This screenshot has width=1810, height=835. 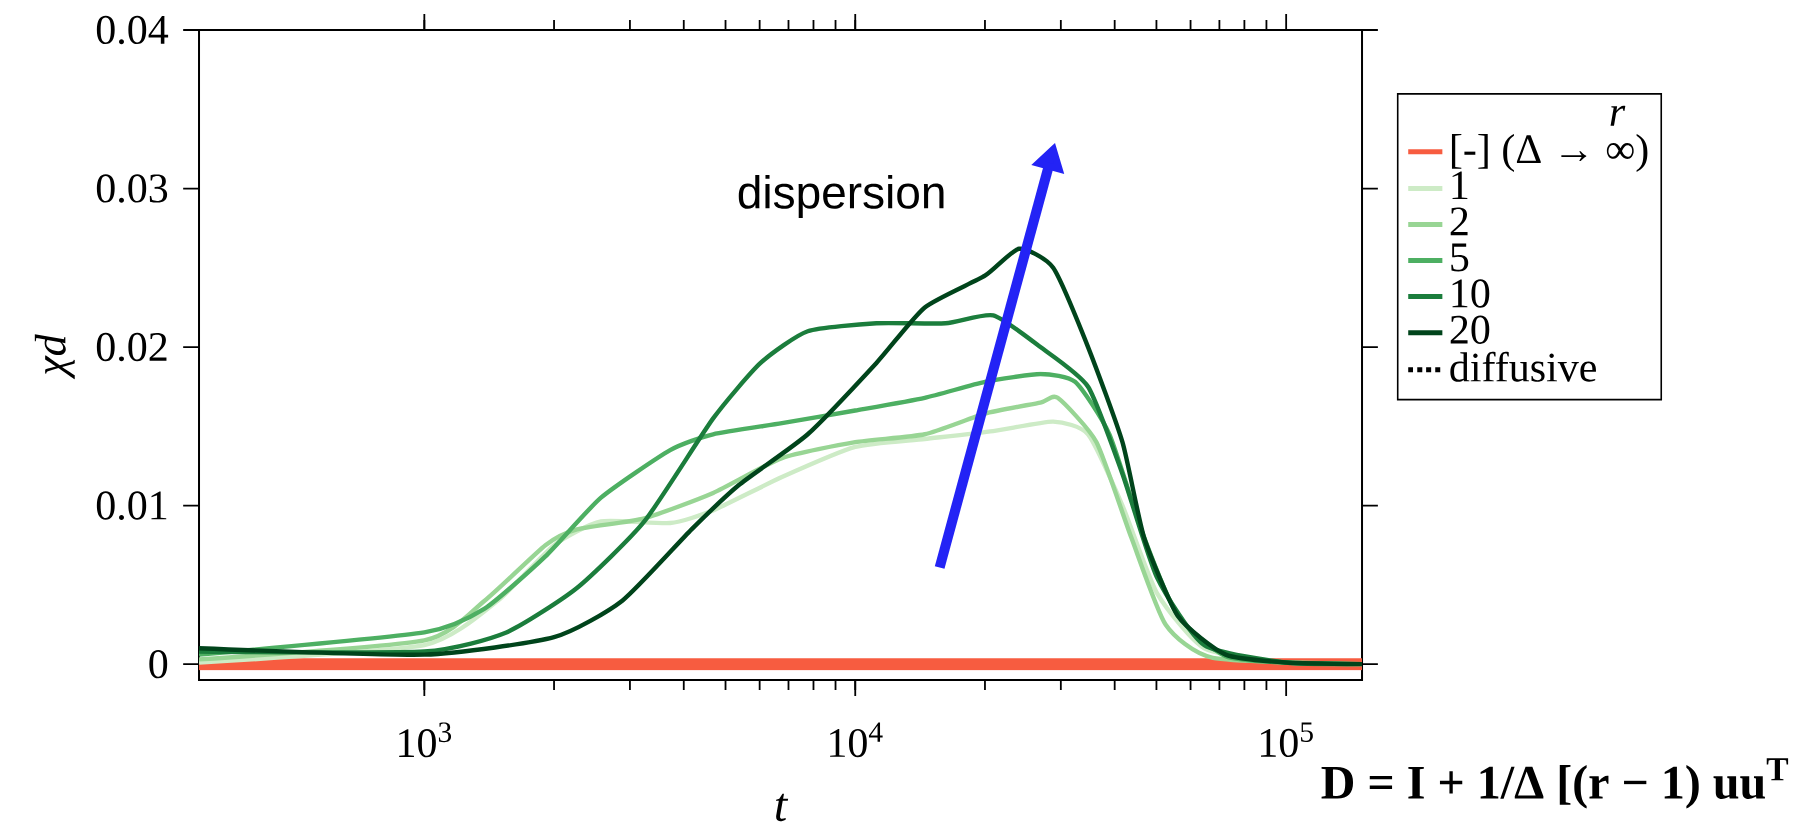 I want to click on x-tick-label: 10$^{4}$, so click(x=856, y=740).